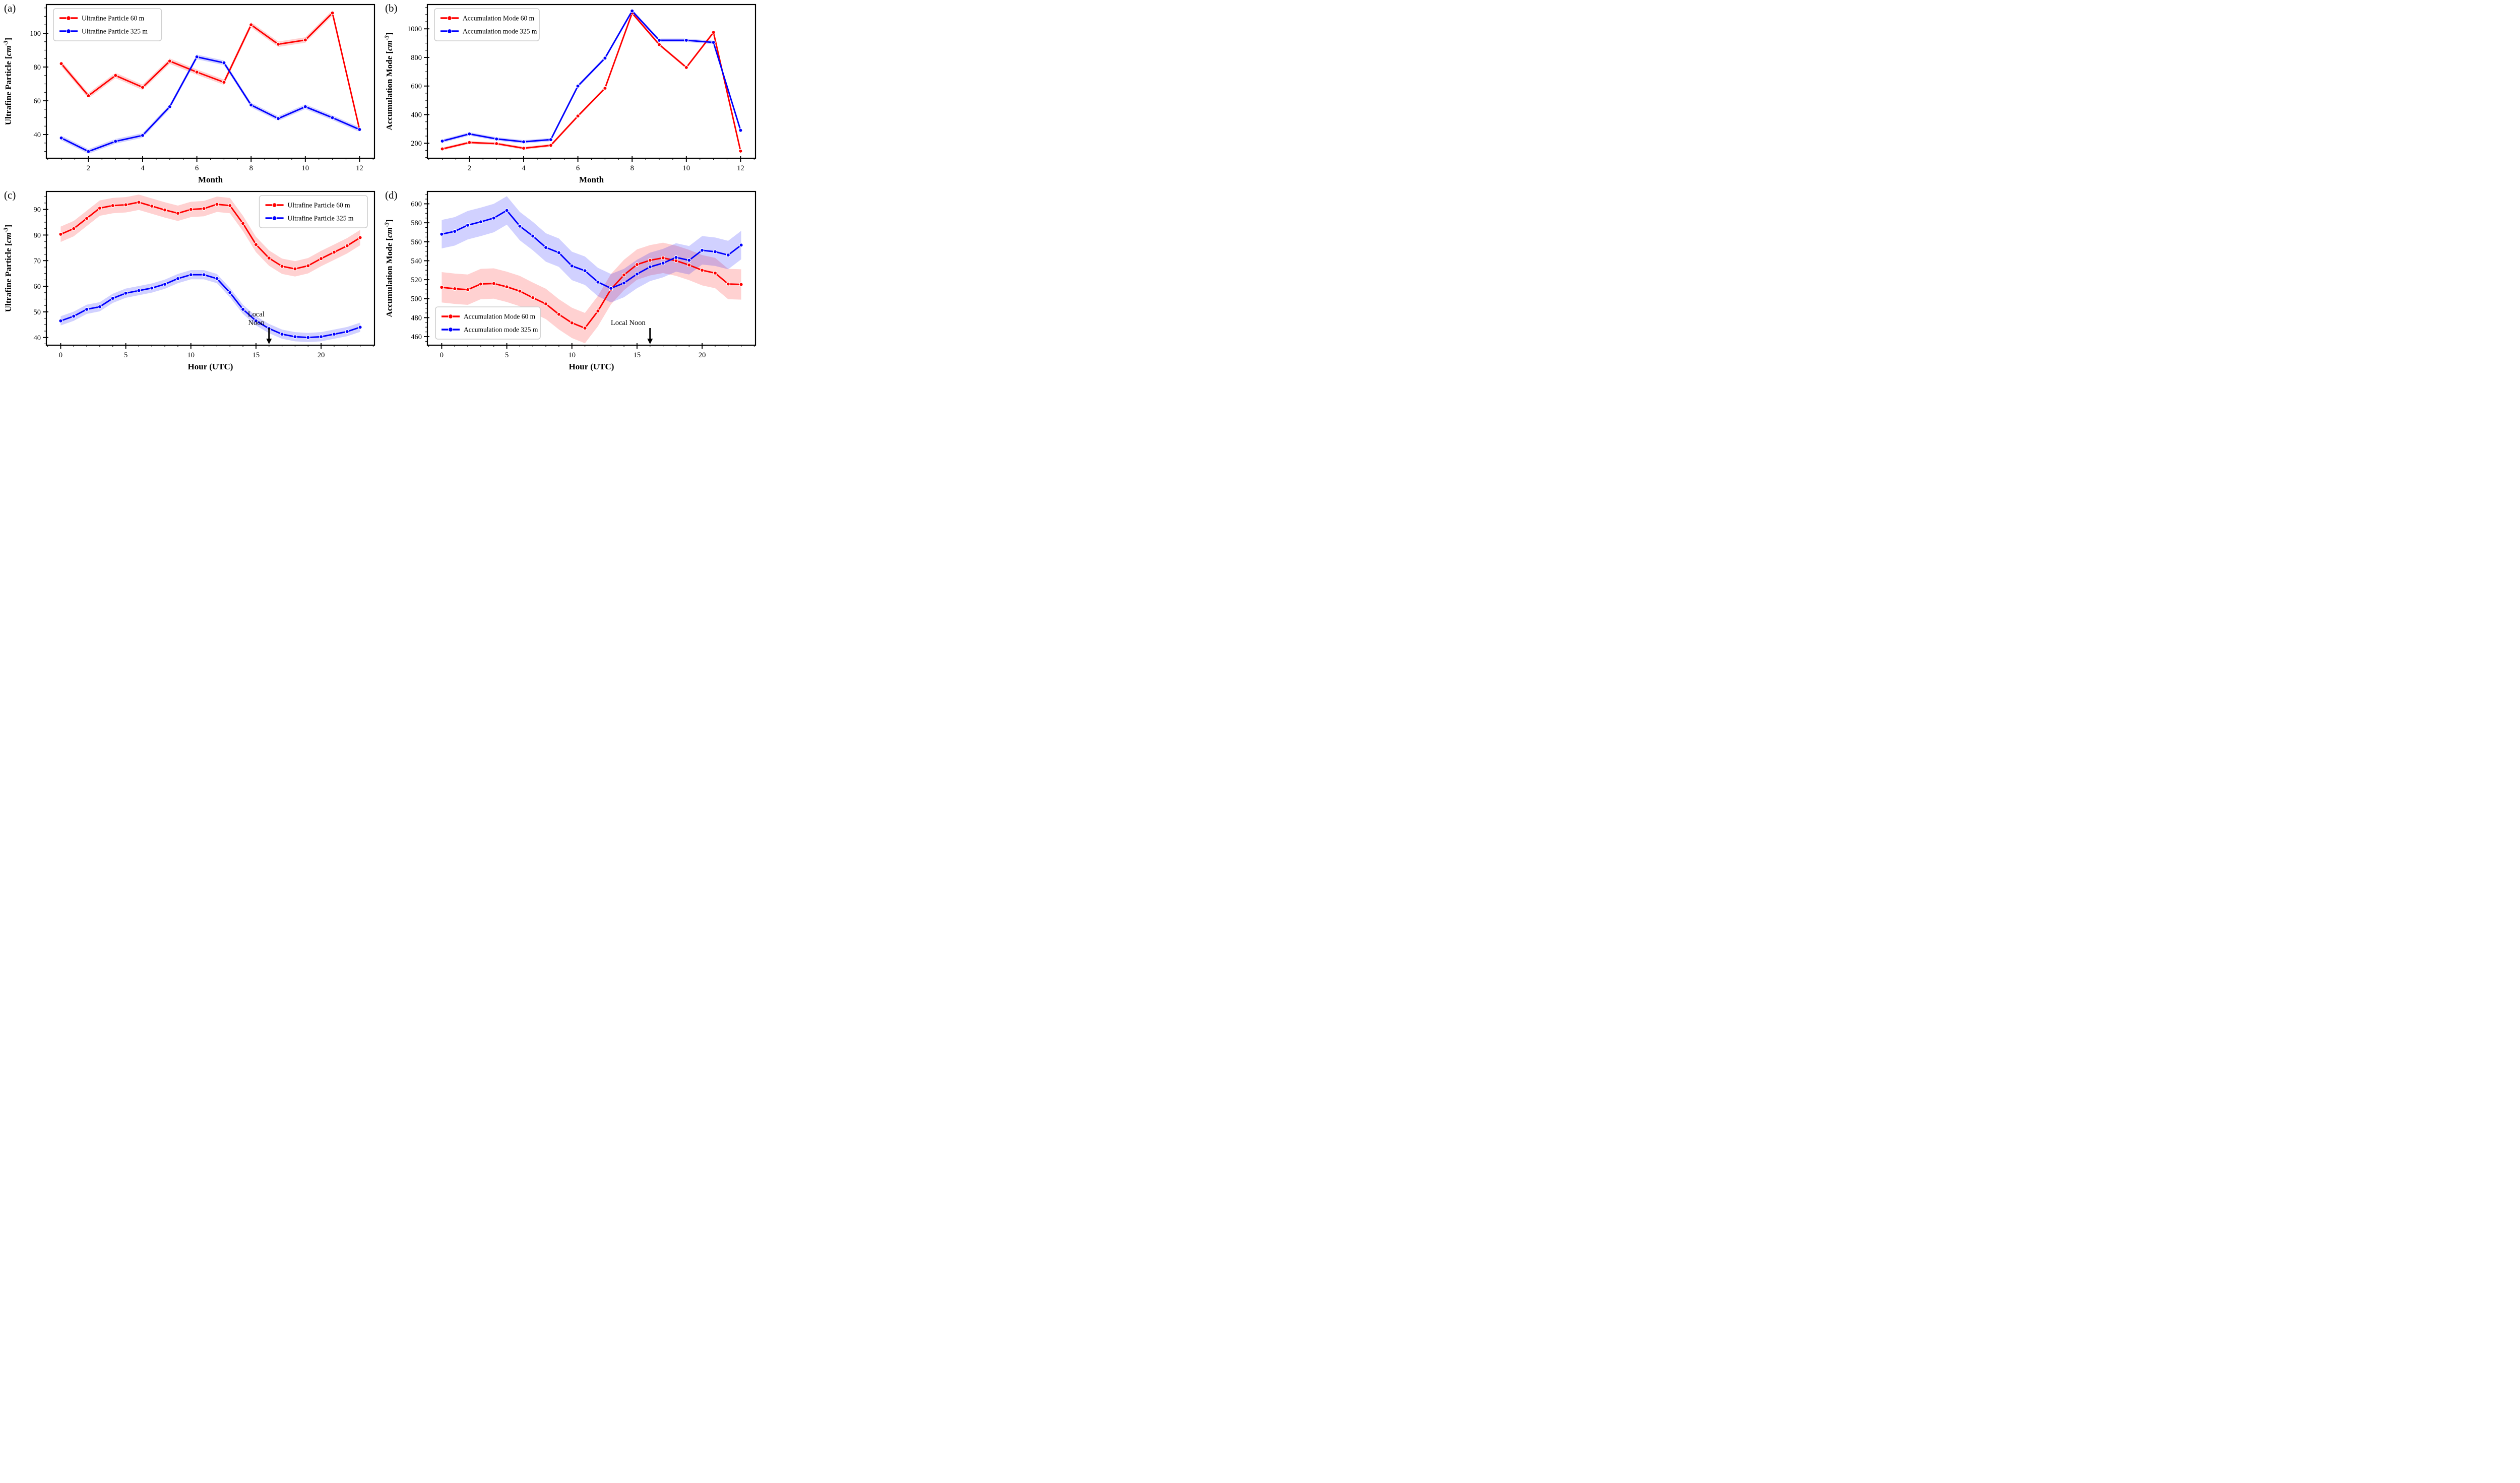 The width and height of the screenshot is (2520, 1483). I want to click on y-tick-label: 500, so click(416, 299).